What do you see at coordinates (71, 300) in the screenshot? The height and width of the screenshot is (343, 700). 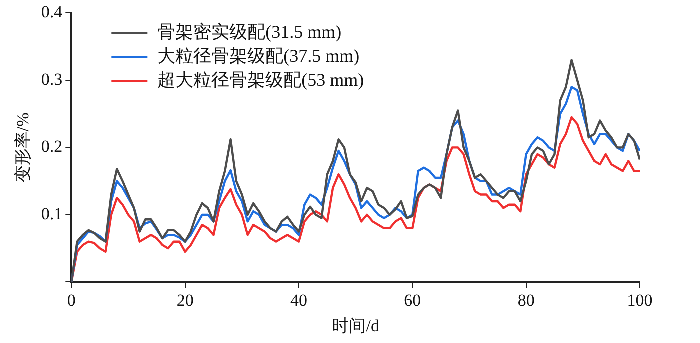 I see `x-tick-label: 0` at bounding box center [71, 300].